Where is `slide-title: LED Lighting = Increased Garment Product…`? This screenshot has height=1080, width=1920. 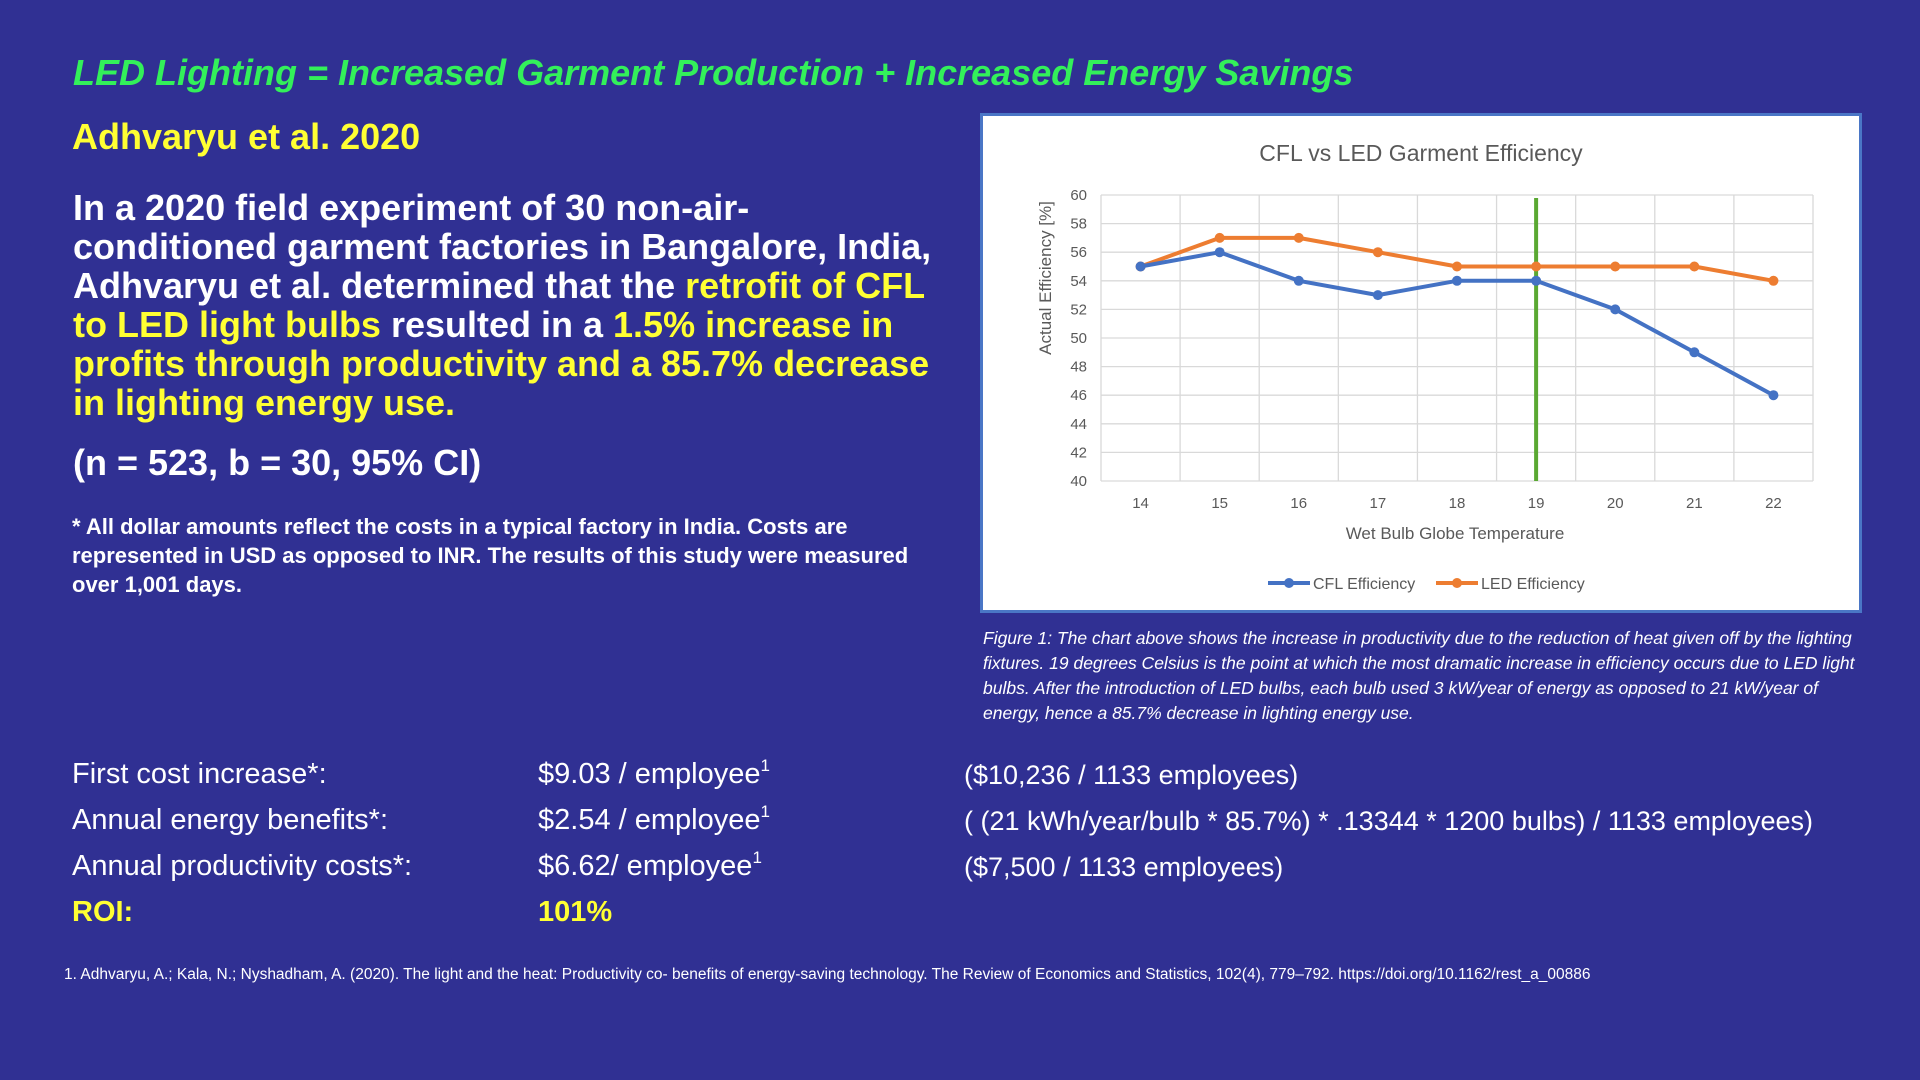 slide-title: LED Lighting = Increased Garment Product… is located at coordinates (713, 72).